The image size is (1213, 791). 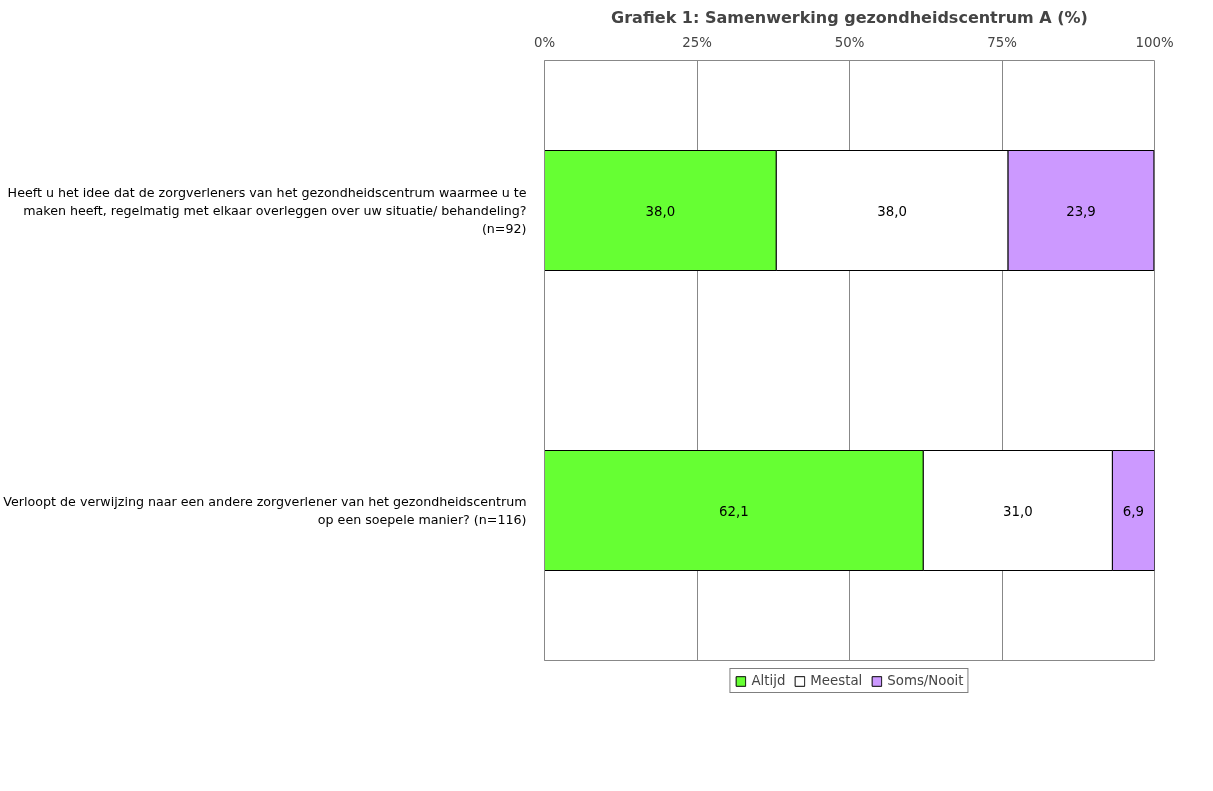 What do you see at coordinates (1154, 42) in the screenshot?
I see `x-tick-label: 100%` at bounding box center [1154, 42].